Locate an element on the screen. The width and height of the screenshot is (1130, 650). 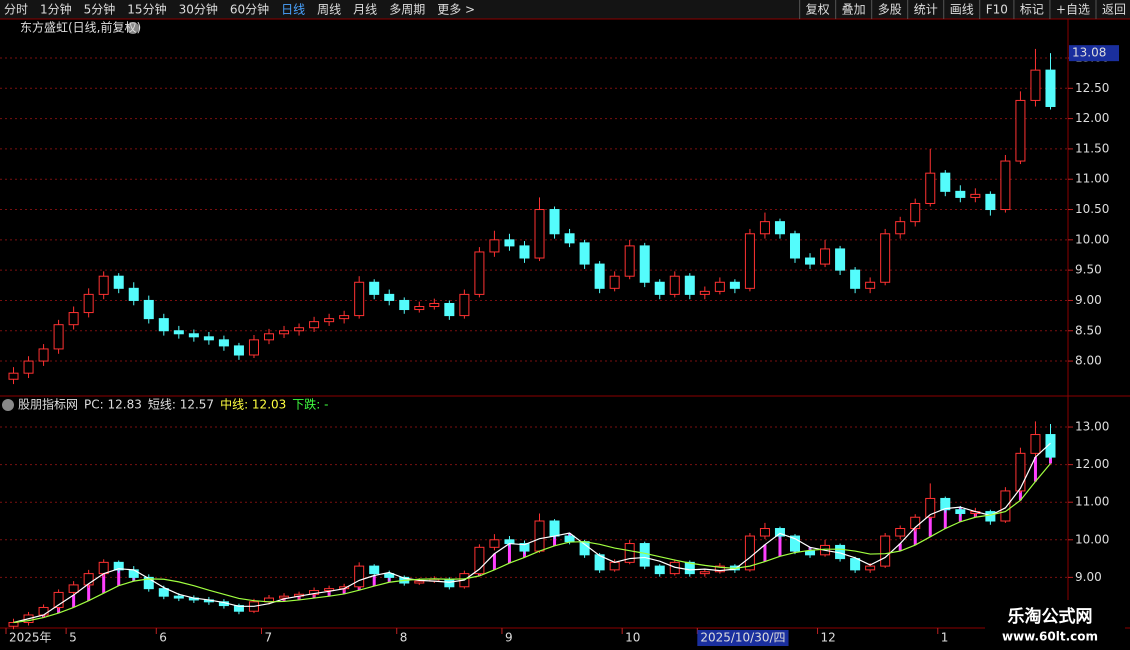
indicator-value: 下跌: - is located at coordinates (310, 404).